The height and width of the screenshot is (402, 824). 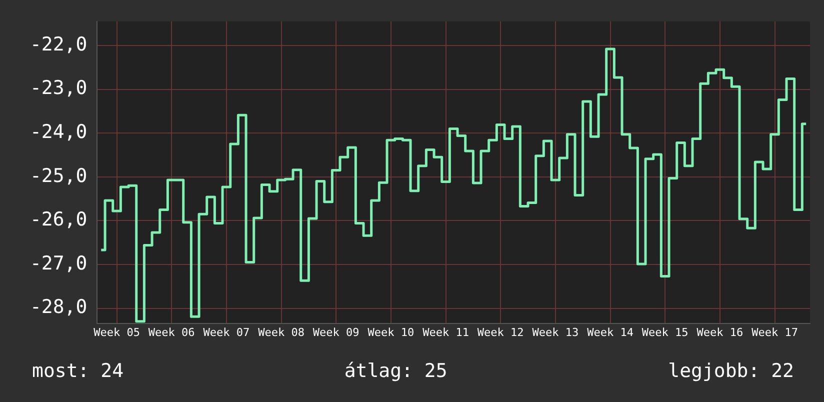 What do you see at coordinates (59, 88) in the screenshot?
I see `y-tick-label: -23,0` at bounding box center [59, 88].